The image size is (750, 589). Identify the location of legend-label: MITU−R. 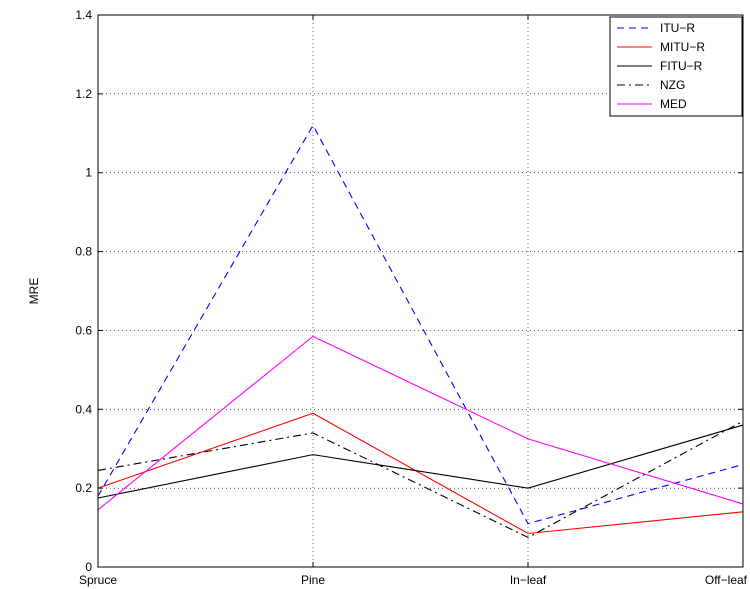
(682, 47).